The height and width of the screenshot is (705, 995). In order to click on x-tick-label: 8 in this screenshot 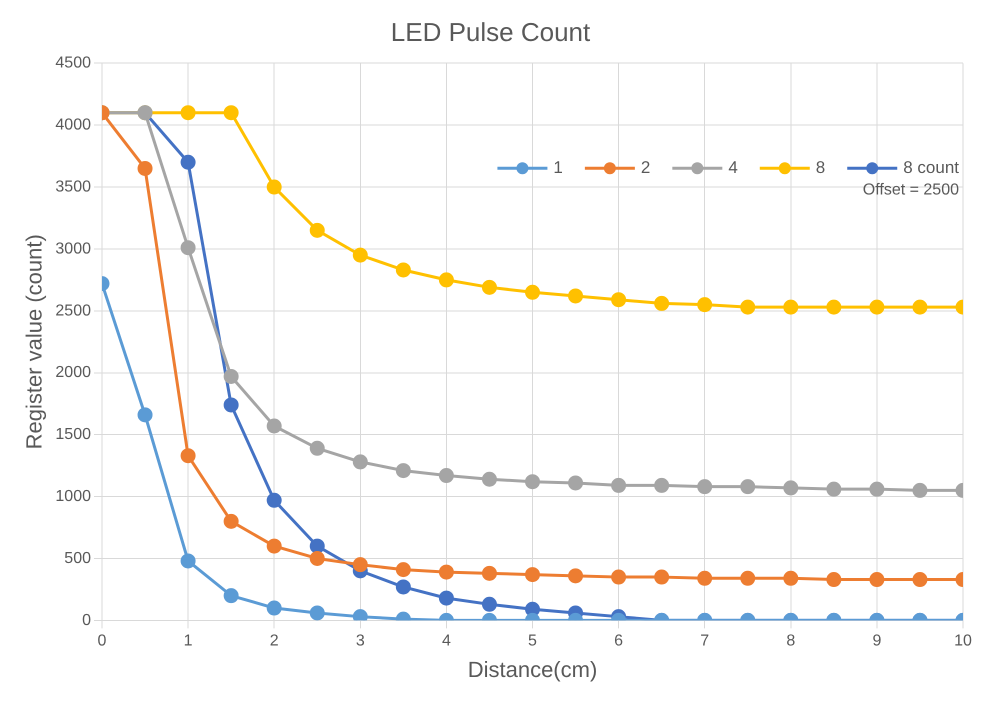, I will do `click(791, 641)`.